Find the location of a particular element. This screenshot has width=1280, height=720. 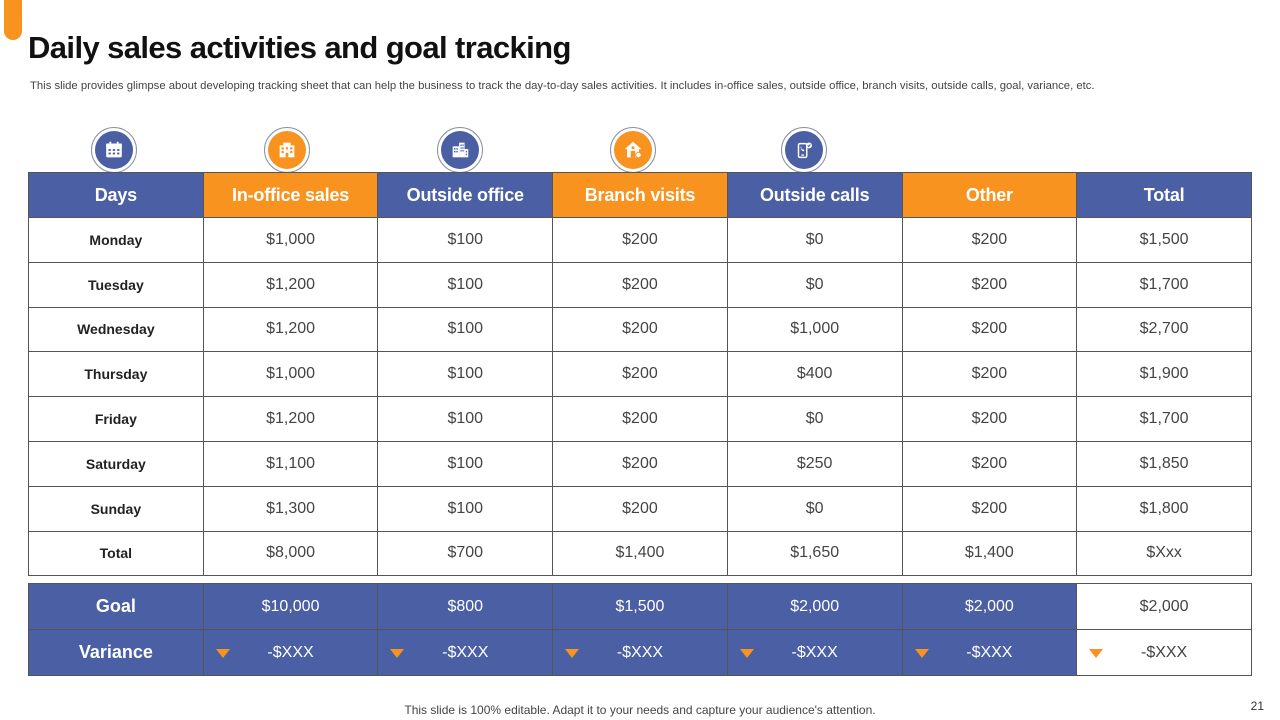

day-cell: Wednesday is located at coordinates (116, 329).